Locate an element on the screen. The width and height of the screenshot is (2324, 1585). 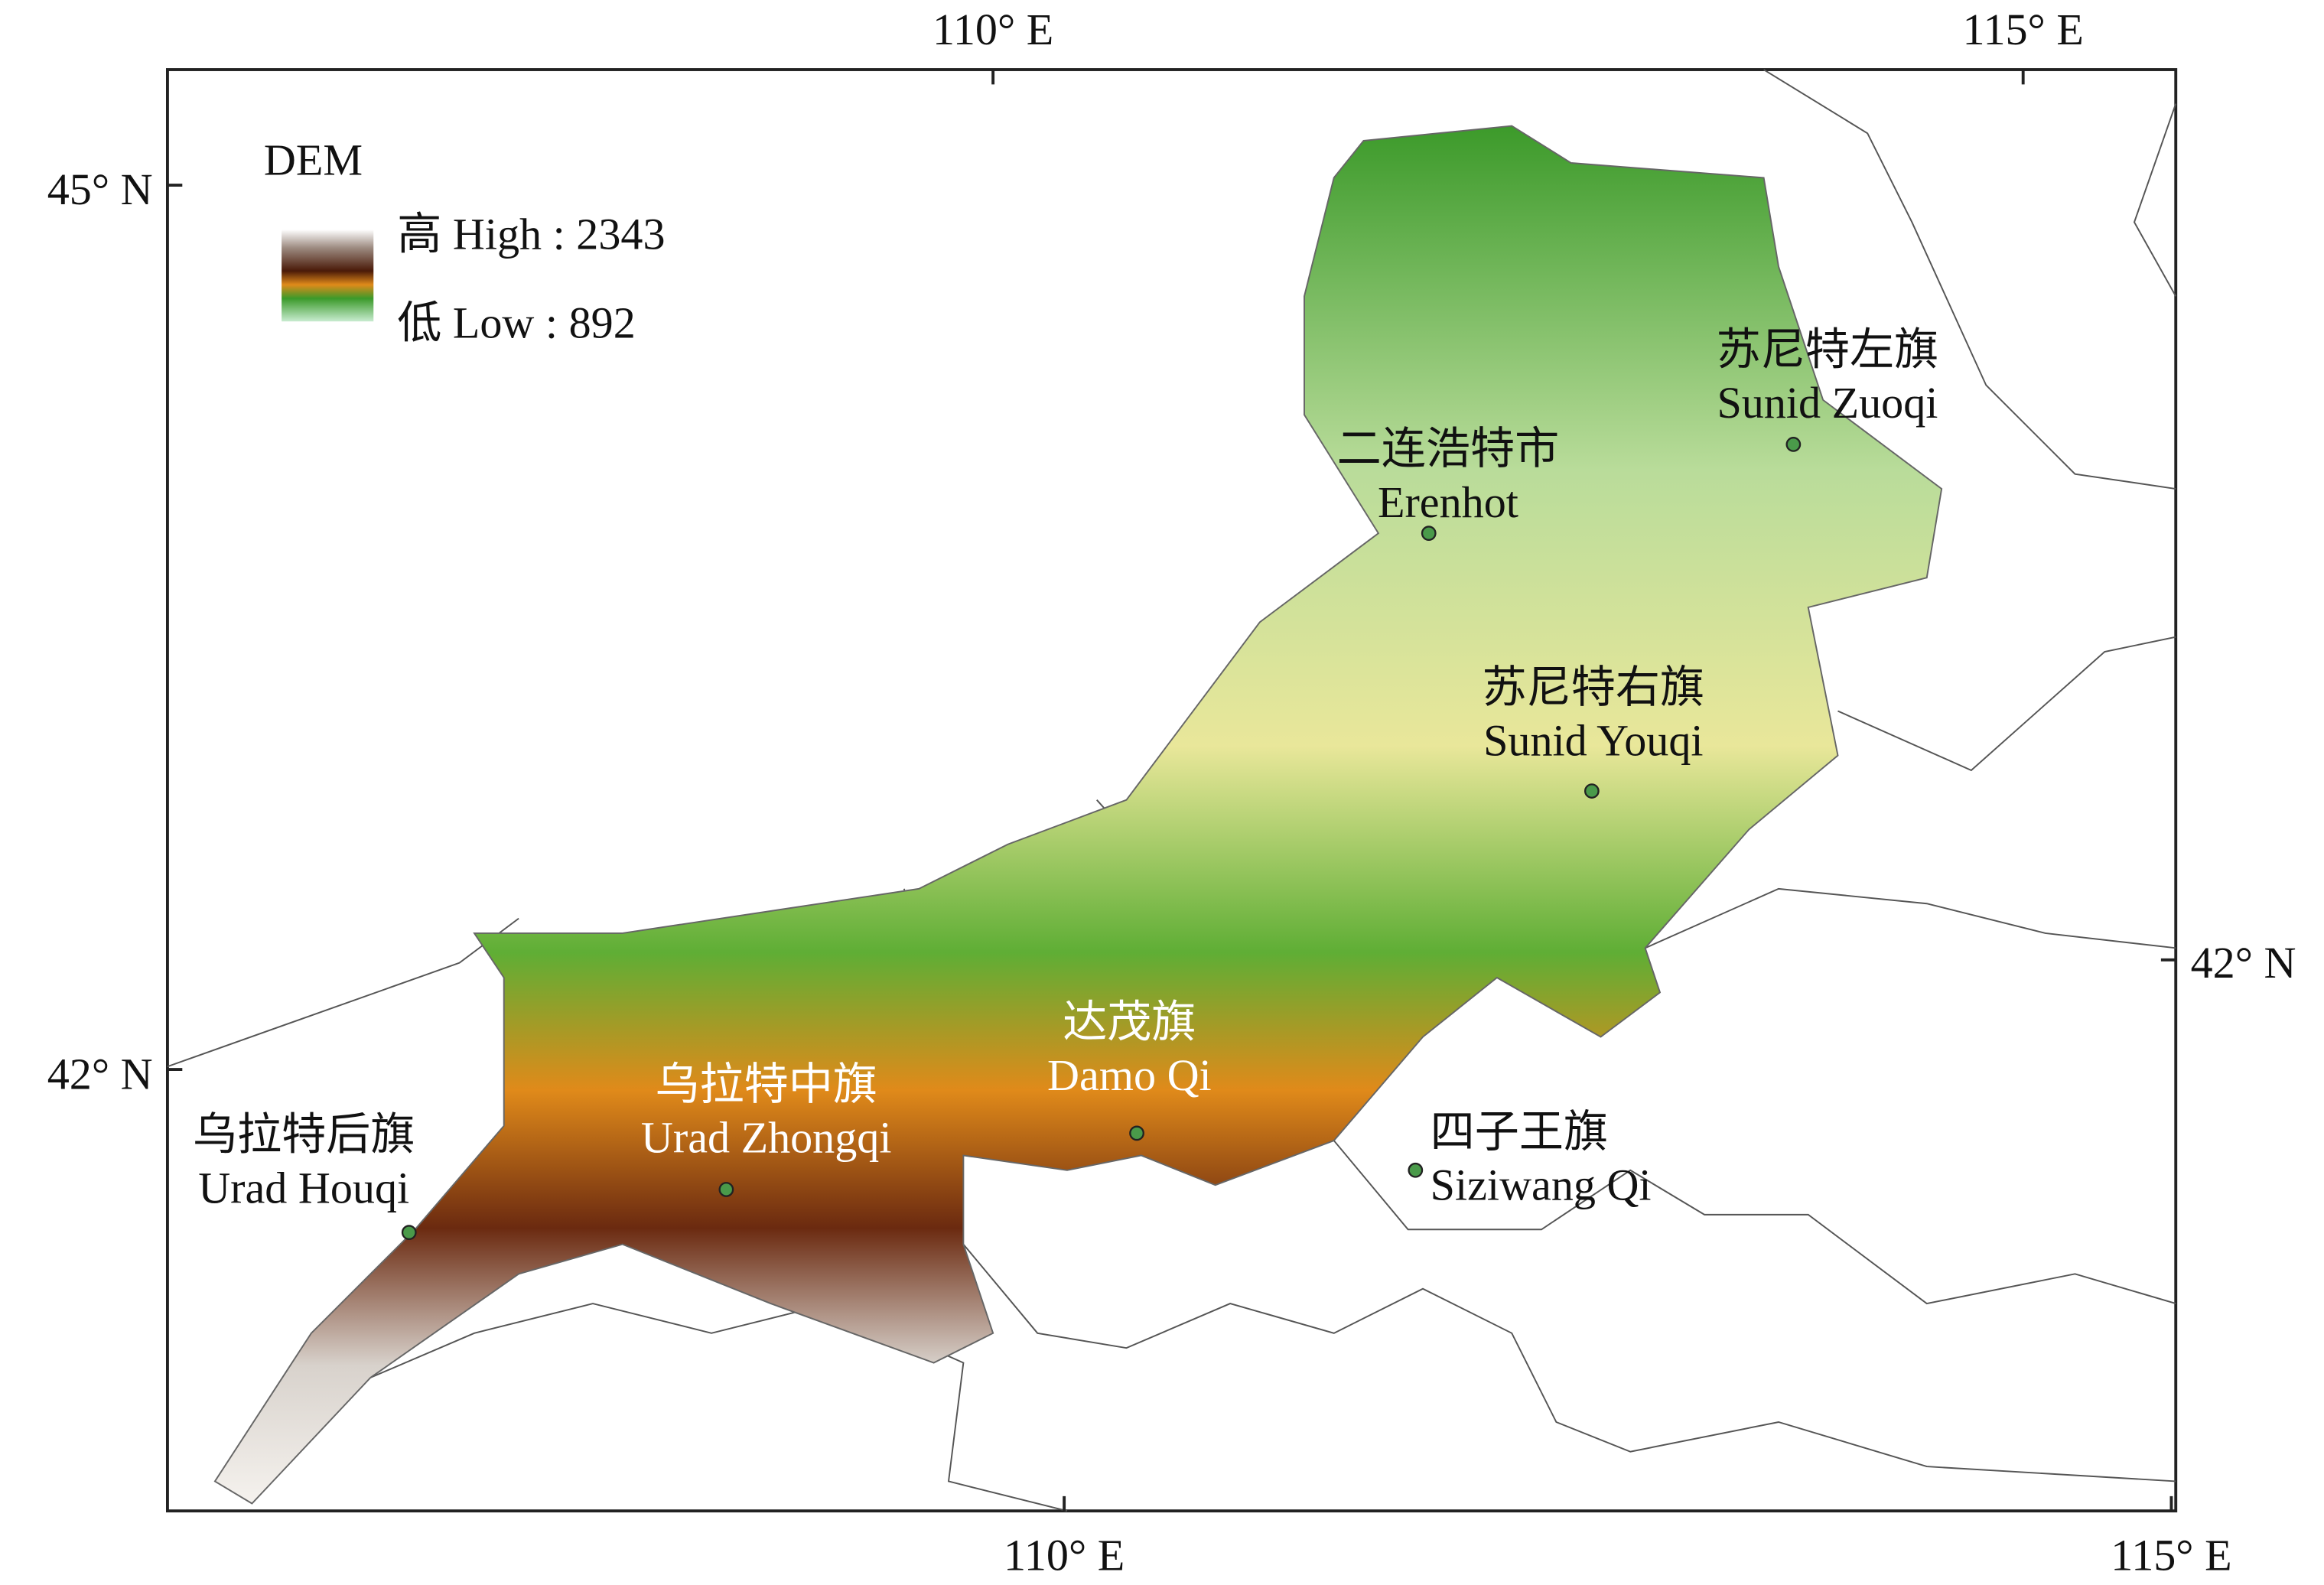
legend-title: DEM is located at coordinates (314, 160).